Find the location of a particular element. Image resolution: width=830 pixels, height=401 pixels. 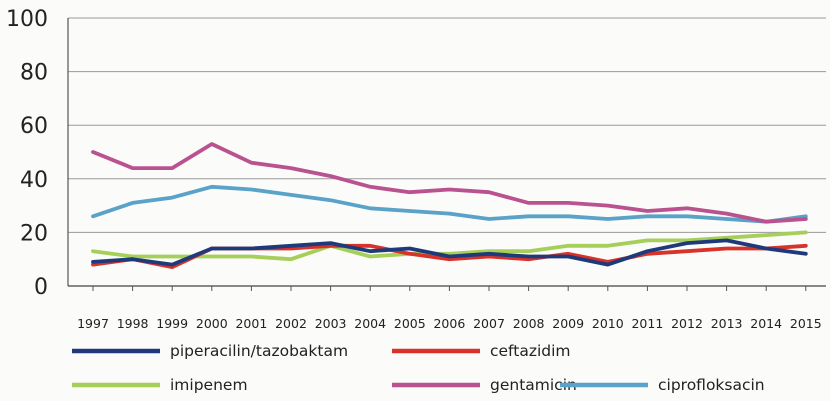

legend-label: piperacilin/tazobaktam is located at coordinates (259, 351).